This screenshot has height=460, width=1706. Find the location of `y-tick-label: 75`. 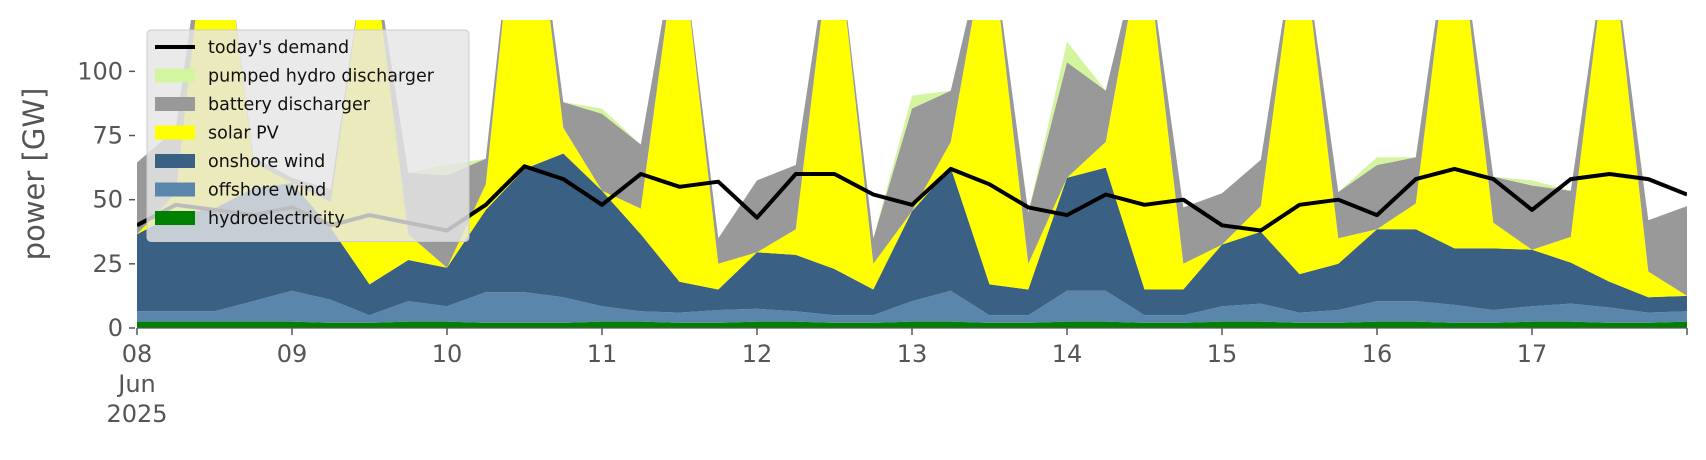

y-tick-label: 75 is located at coordinates (107, 136).